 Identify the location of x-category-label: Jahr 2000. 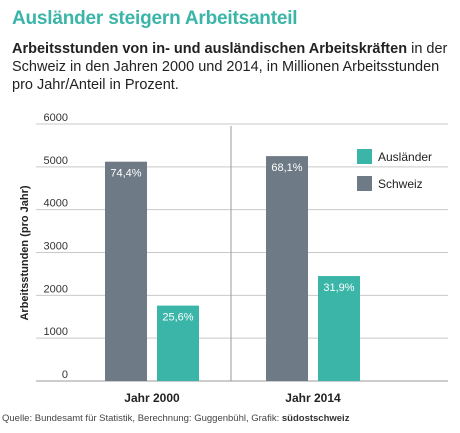
(152, 398).